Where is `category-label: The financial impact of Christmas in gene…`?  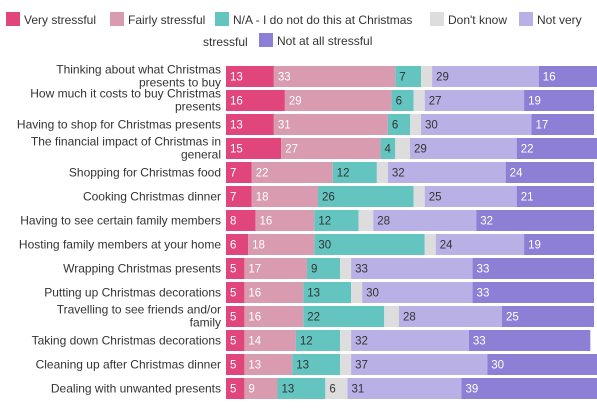
category-label: The financial impact of Christmas in gene… is located at coordinates (126, 148).